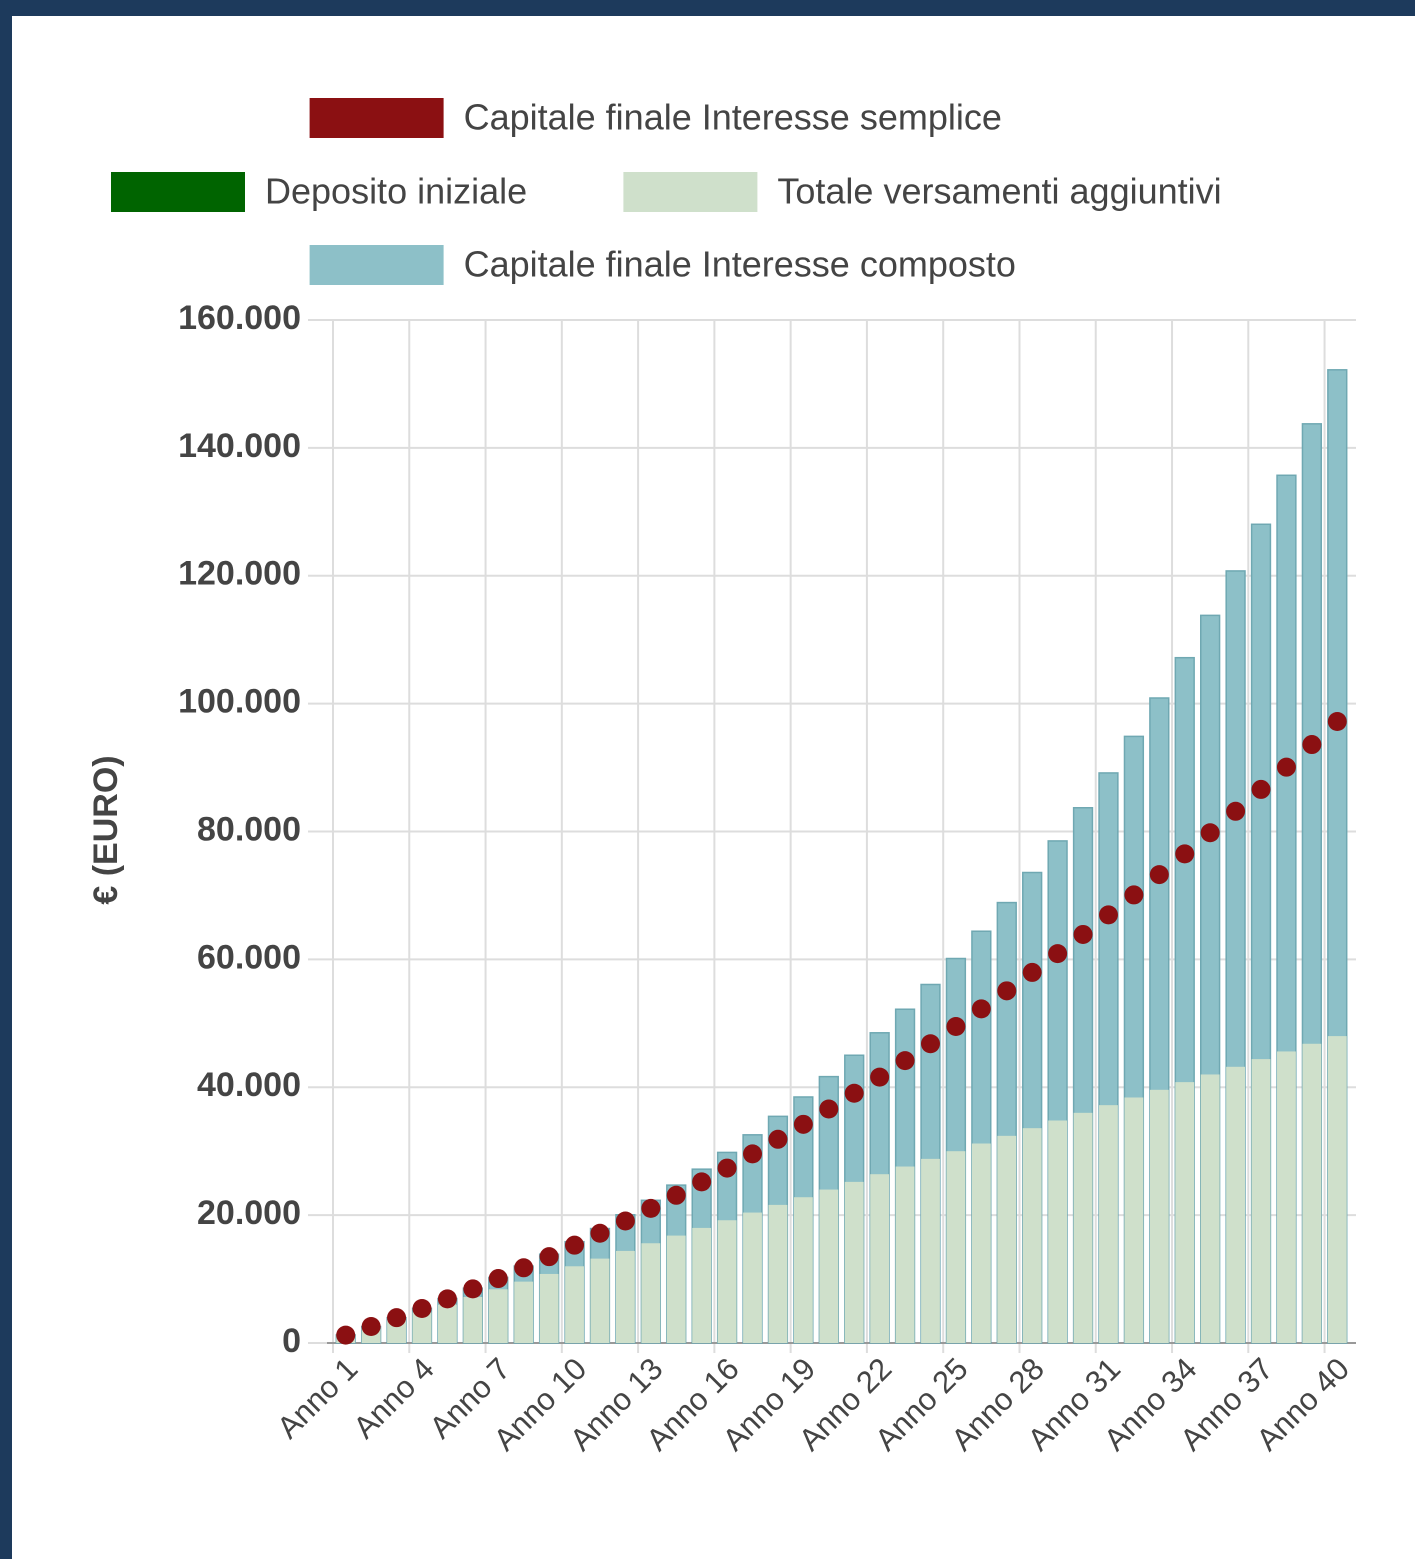  I want to click on legend-label: Deposito iniziale, so click(396, 191).